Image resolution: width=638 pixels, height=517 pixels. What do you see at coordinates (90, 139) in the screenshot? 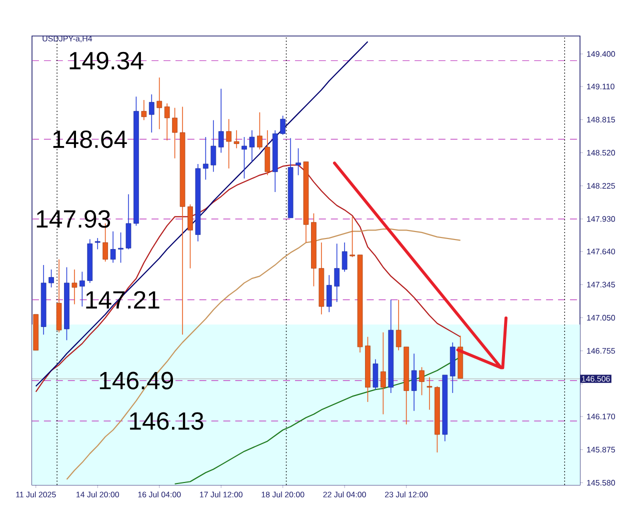
I see `annotation: 148.64` at bounding box center [90, 139].